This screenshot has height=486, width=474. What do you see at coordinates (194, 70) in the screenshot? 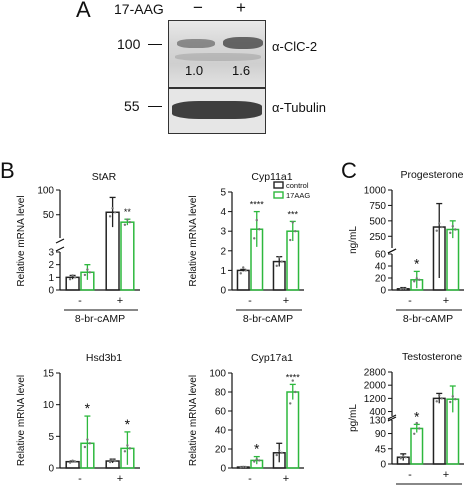
I see `quant-value-control: 1.0` at bounding box center [194, 70].